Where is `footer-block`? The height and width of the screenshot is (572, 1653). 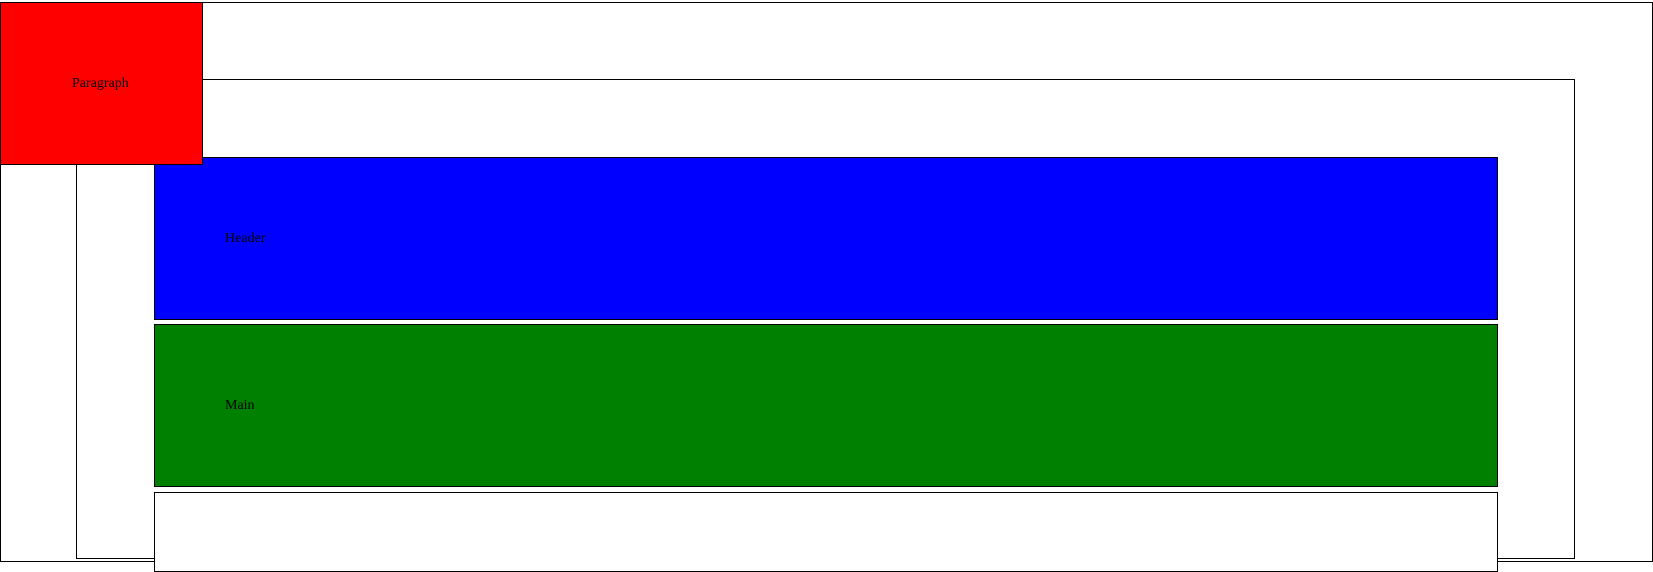
footer-block is located at coordinates (826, 532).